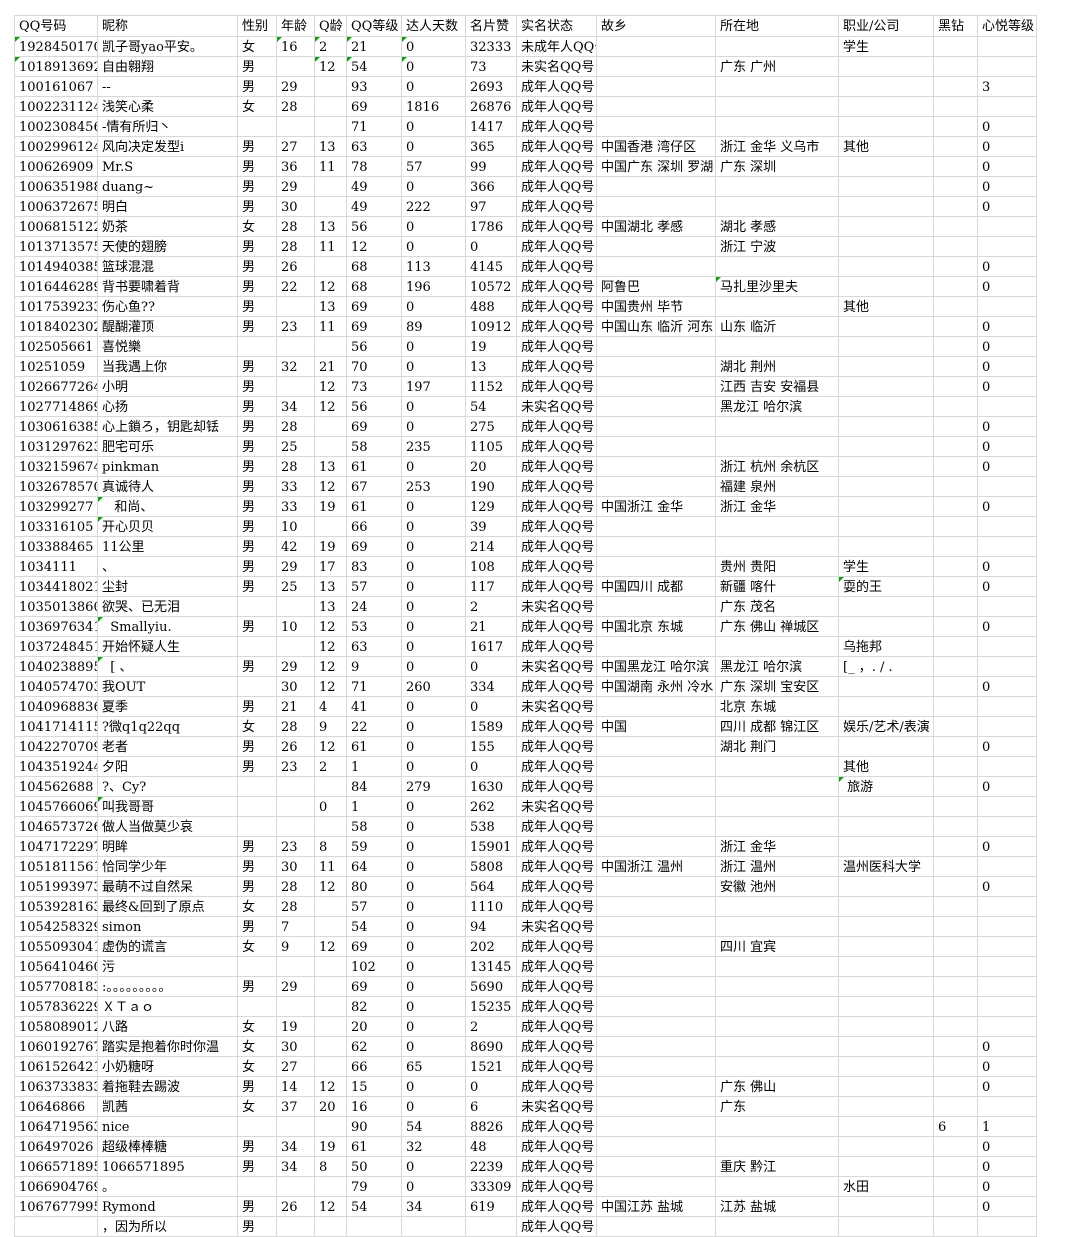 The image size is (1071, 1237). What do you see at coordinates (434, 107) in the screenshot?
I see `cell-daren: 1816` at bounding box center [434, 107].